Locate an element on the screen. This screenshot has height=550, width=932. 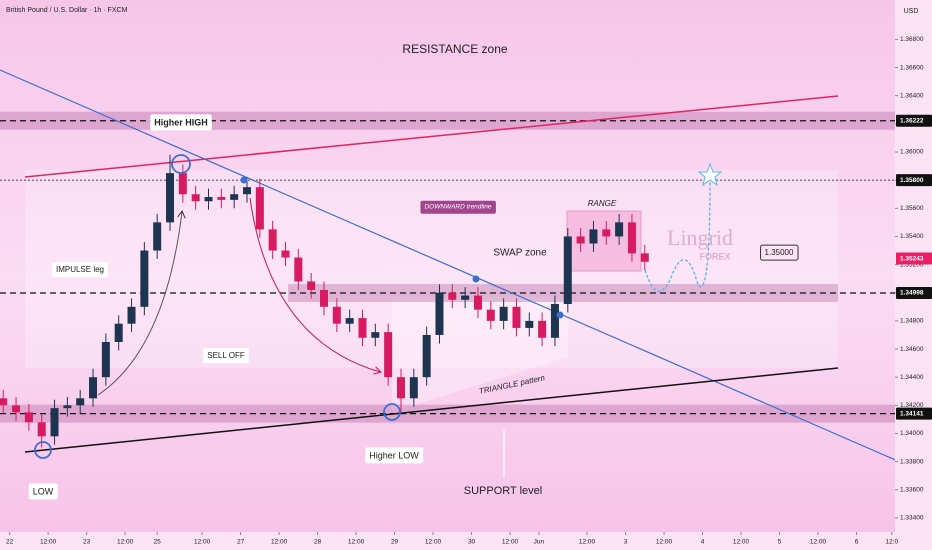
annotation-text: SWAP zone is located at coordinates (520, 253).